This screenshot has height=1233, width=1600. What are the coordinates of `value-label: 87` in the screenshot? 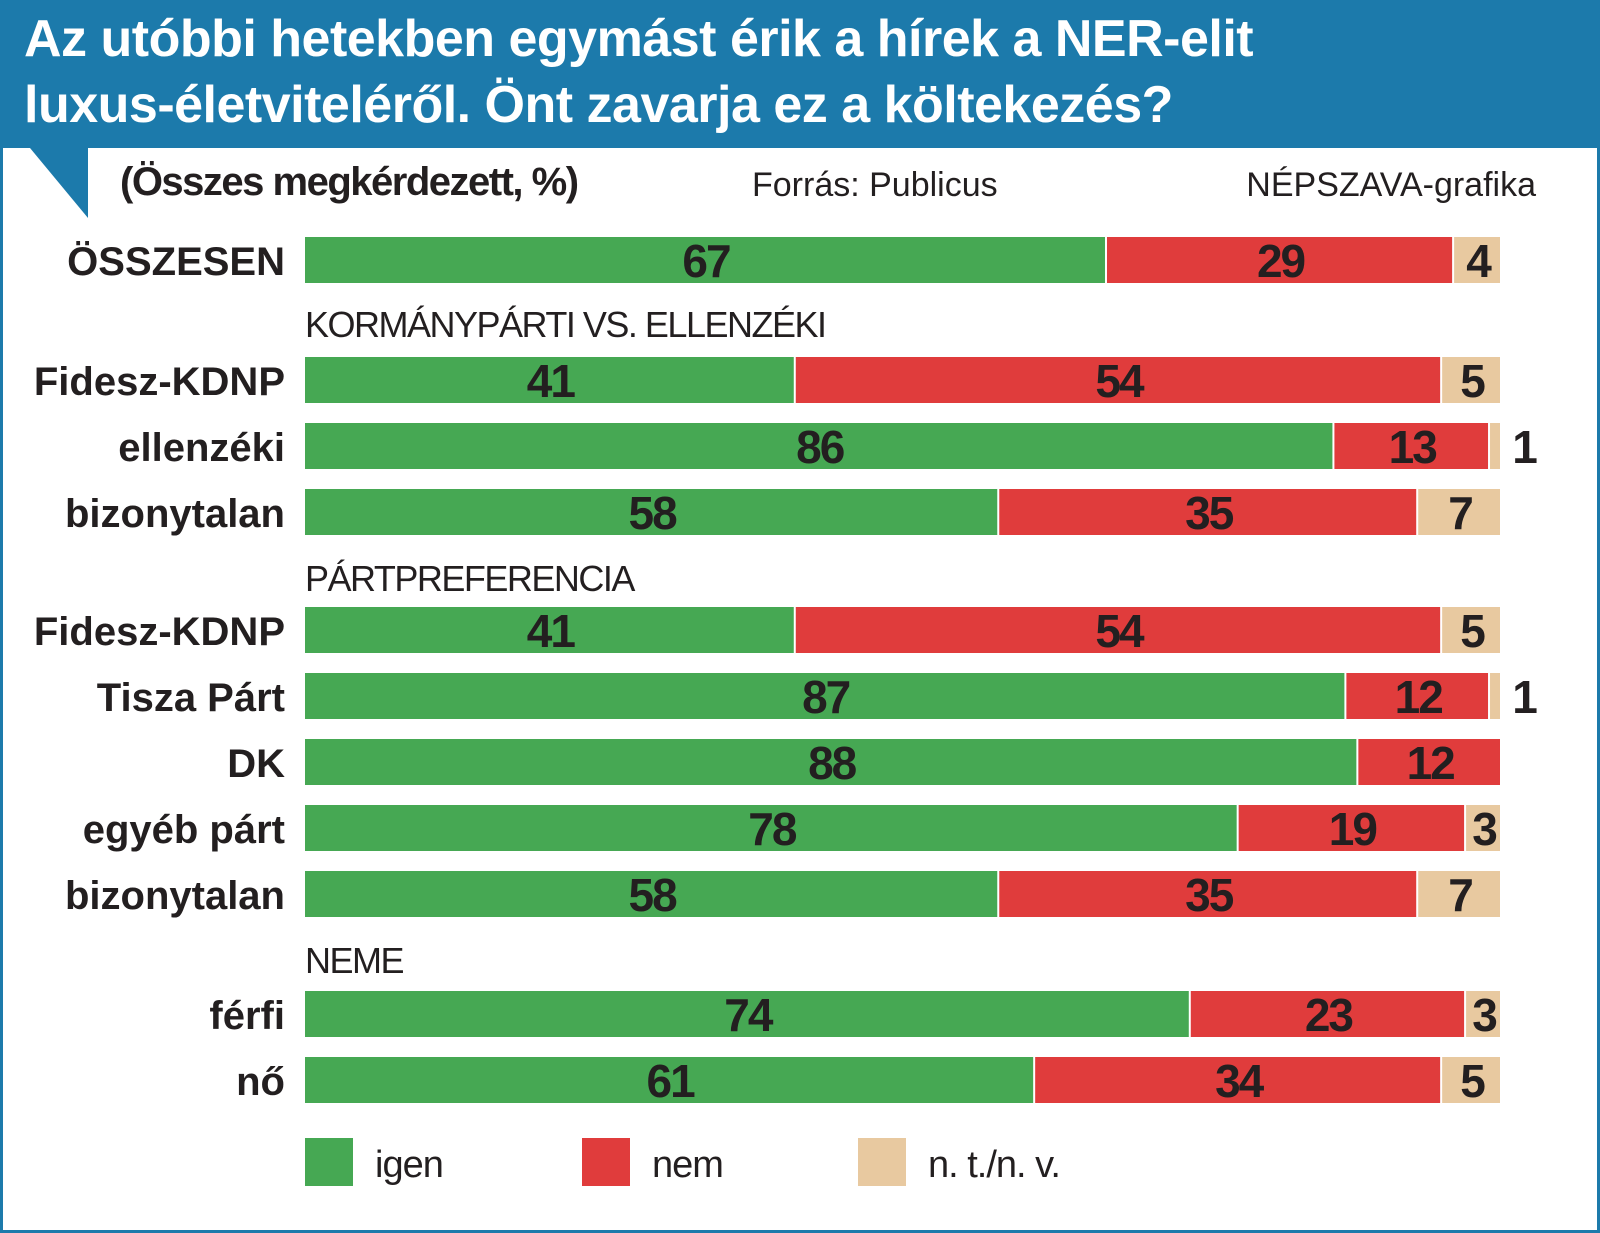 It's located at (826, 697).